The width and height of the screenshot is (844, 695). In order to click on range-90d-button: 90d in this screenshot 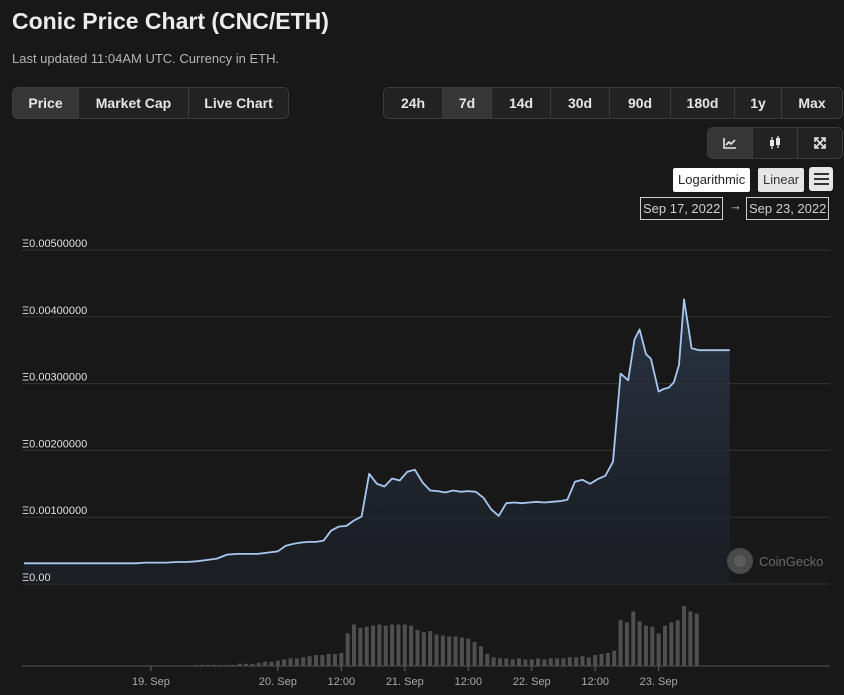, I will do `click(640, 103)`.